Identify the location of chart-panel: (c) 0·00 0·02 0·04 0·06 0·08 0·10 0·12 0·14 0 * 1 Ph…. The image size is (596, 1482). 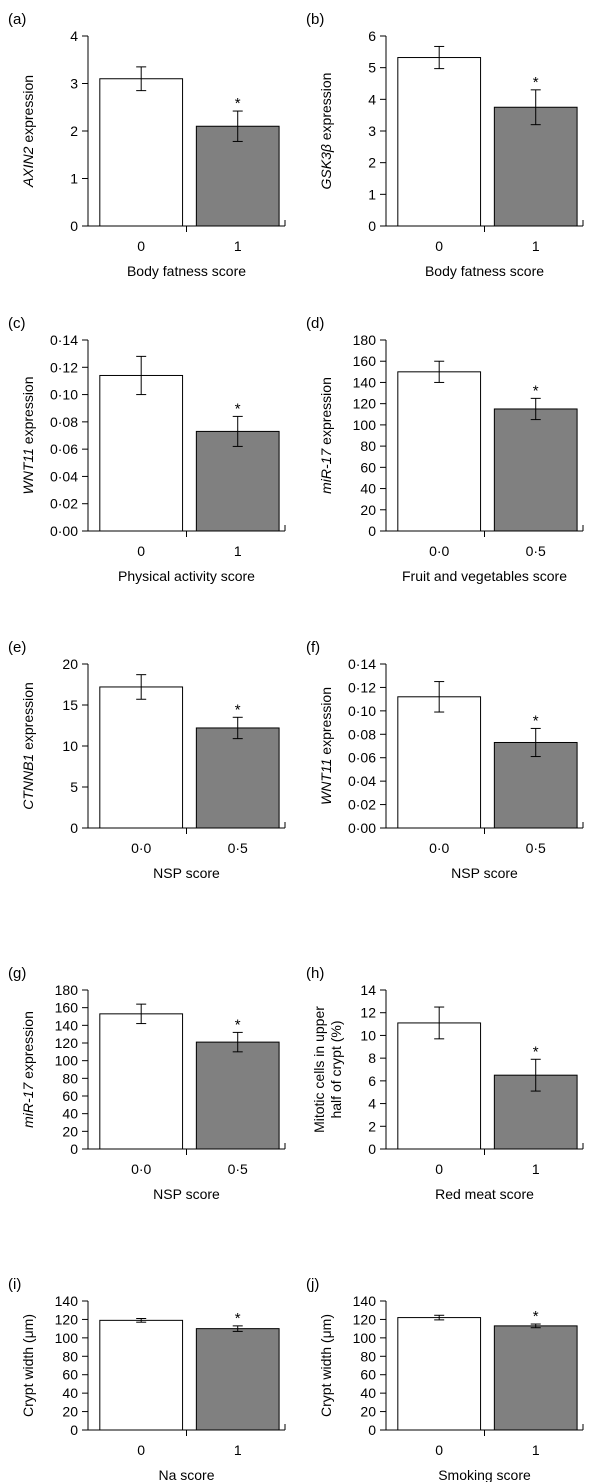
(147, 449).